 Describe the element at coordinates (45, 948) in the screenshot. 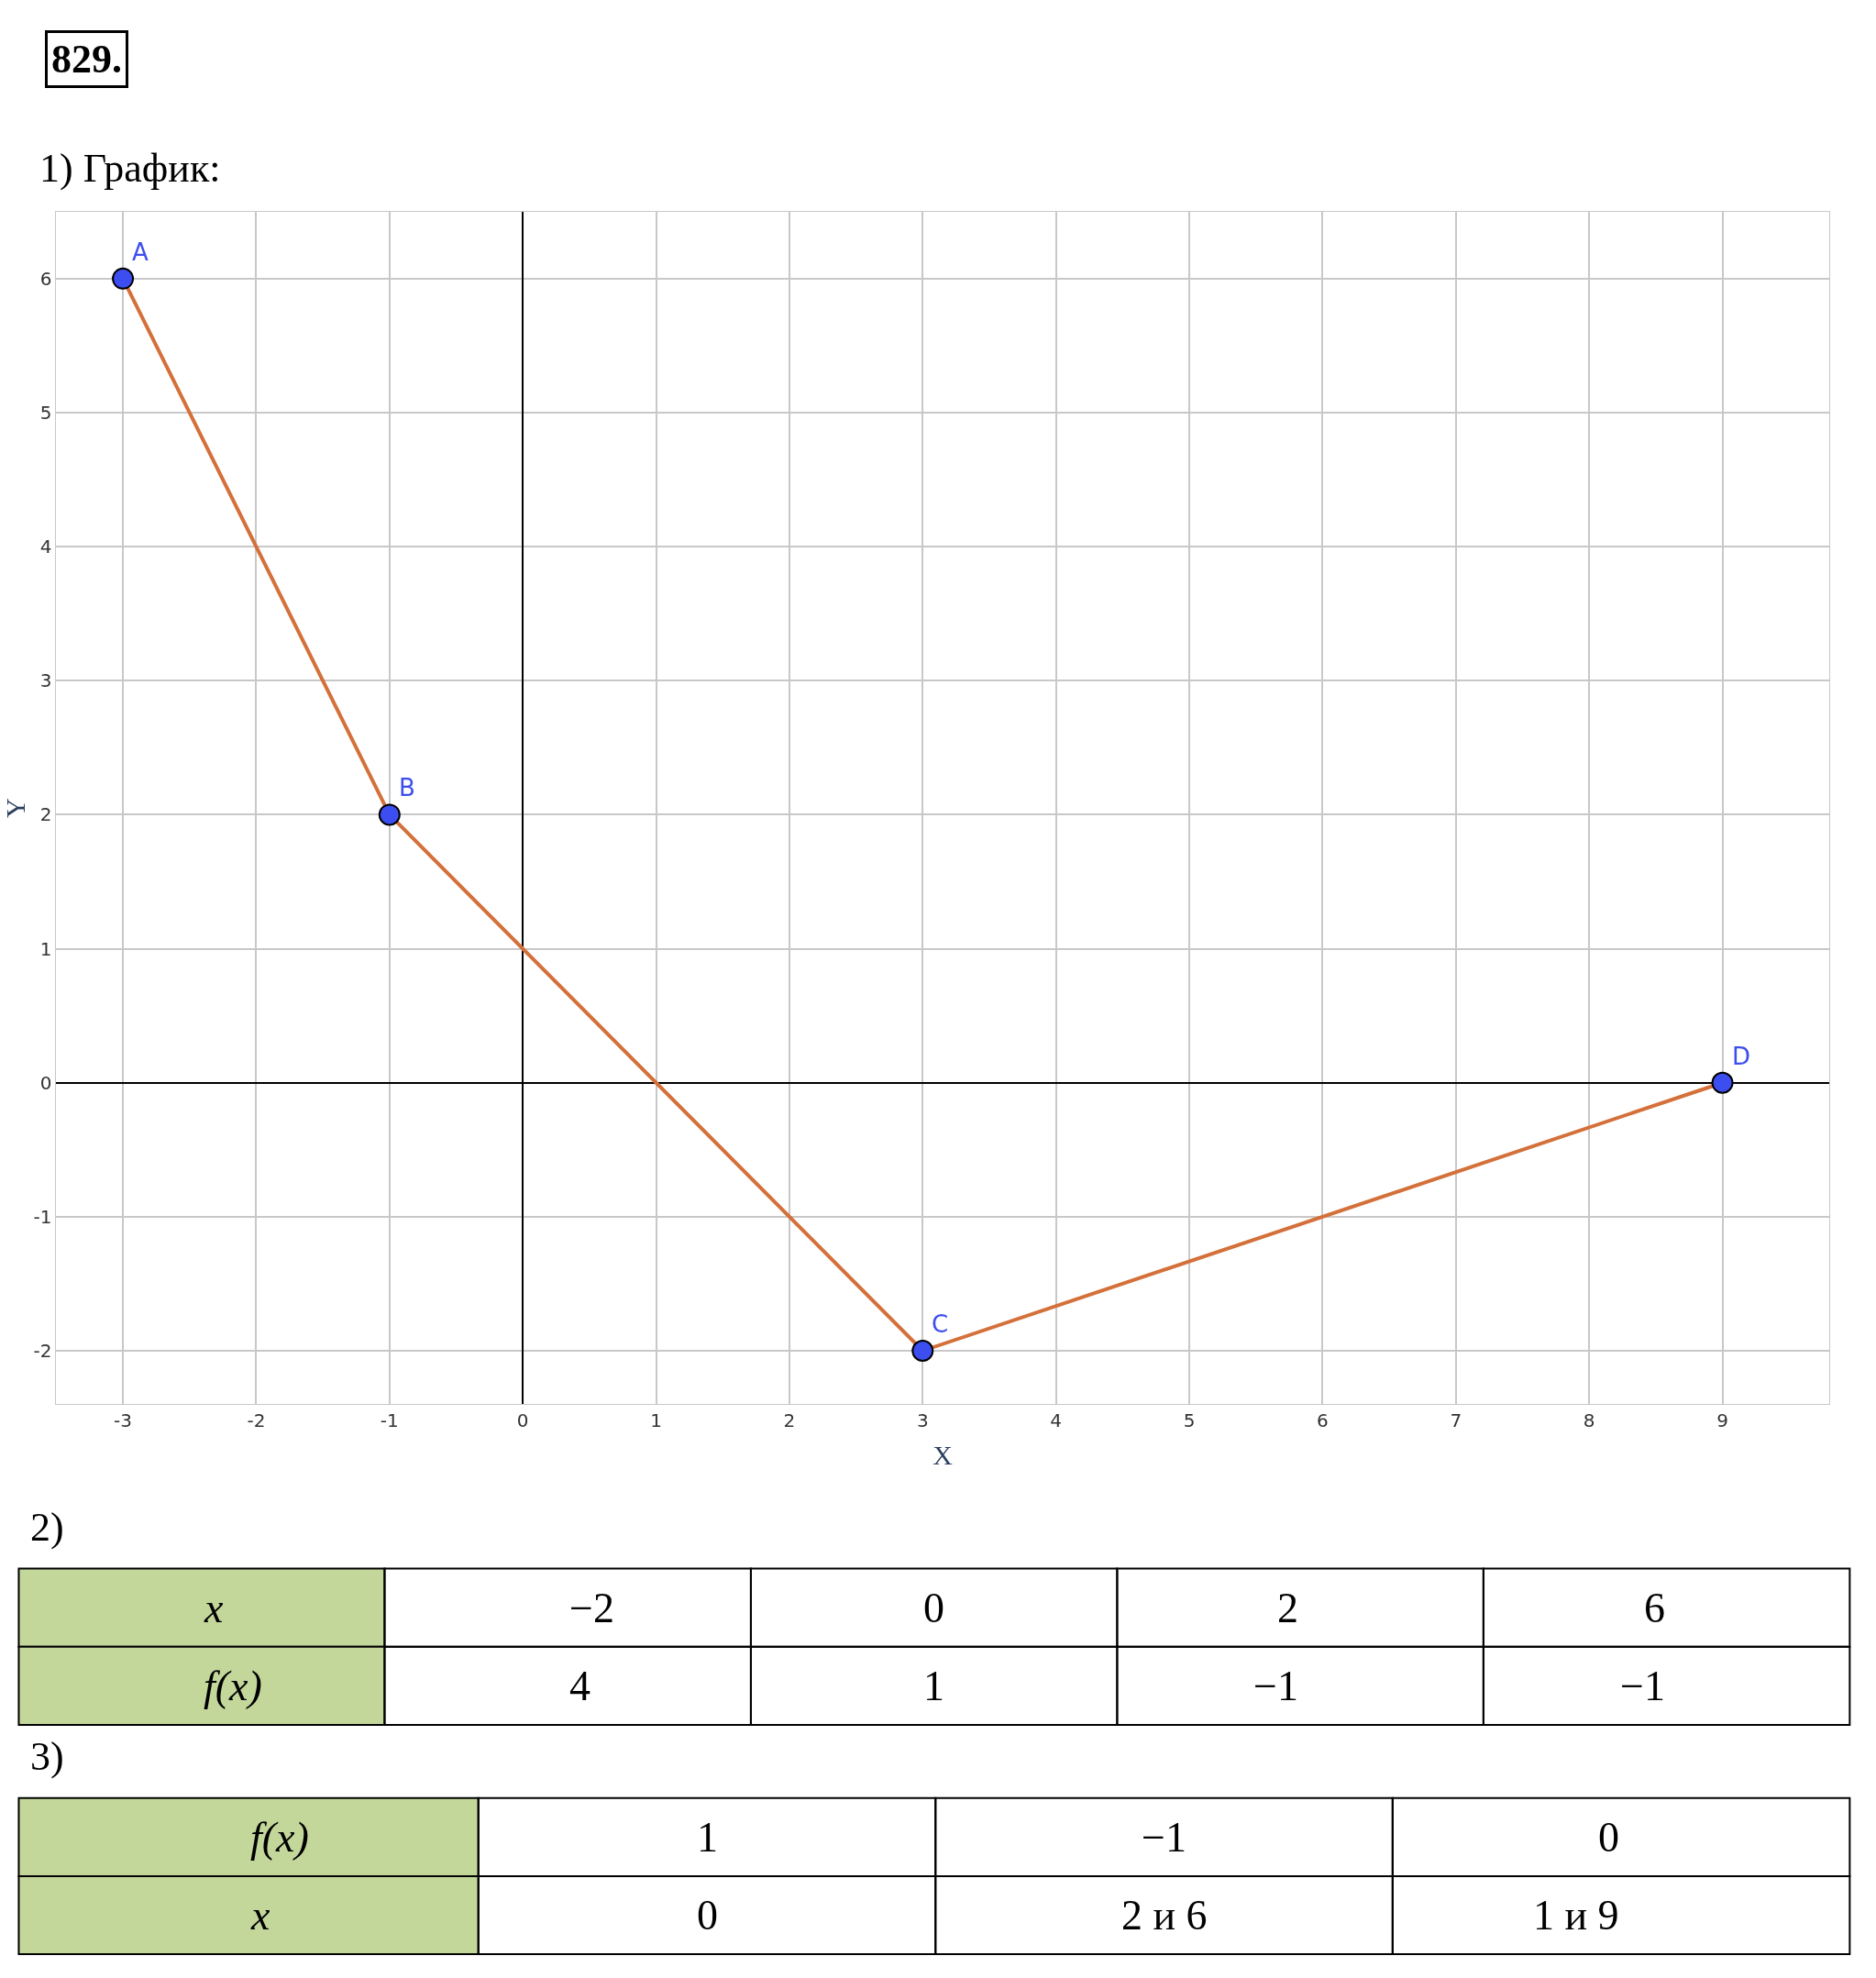

I see `y-tick-label: 1` at that location.